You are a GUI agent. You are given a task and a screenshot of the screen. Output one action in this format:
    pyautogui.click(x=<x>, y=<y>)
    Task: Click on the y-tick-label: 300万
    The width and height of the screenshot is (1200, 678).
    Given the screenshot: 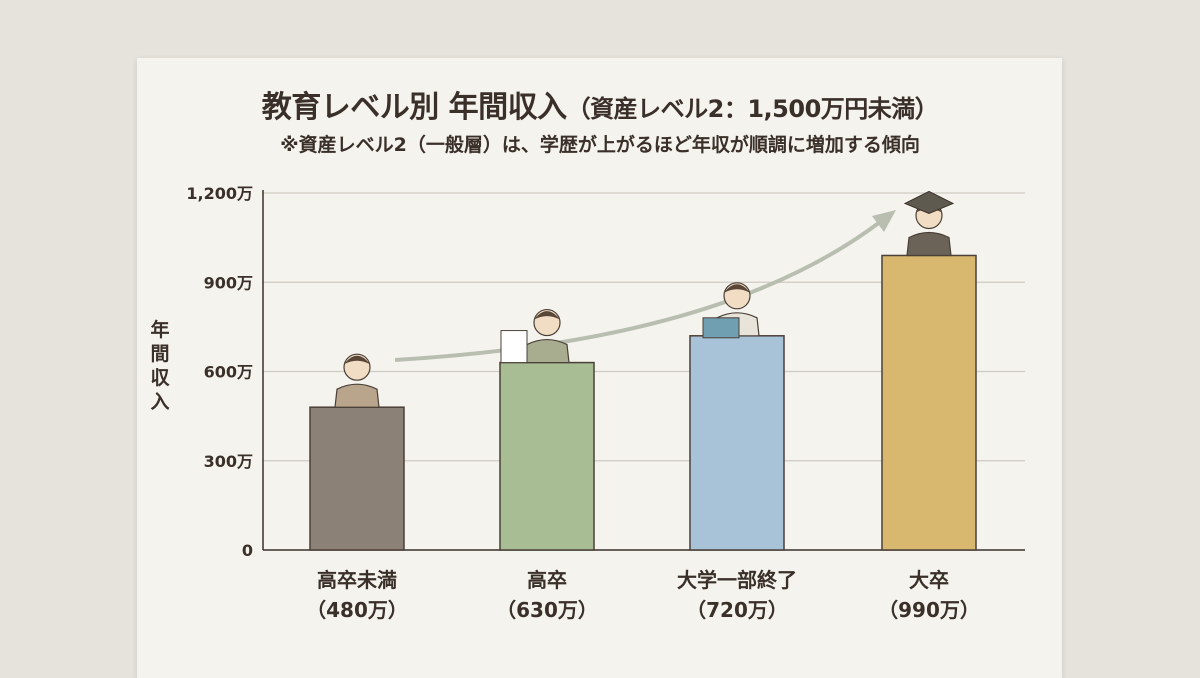 What is the action you would take?
    pyautogui.click(x=228, y=461)
    